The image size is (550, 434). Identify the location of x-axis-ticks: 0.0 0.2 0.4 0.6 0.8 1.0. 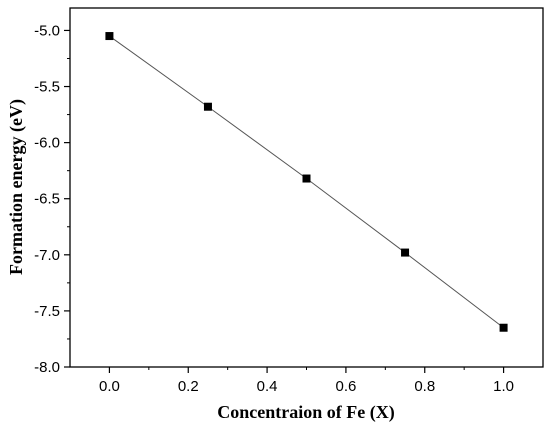
(306, 381).